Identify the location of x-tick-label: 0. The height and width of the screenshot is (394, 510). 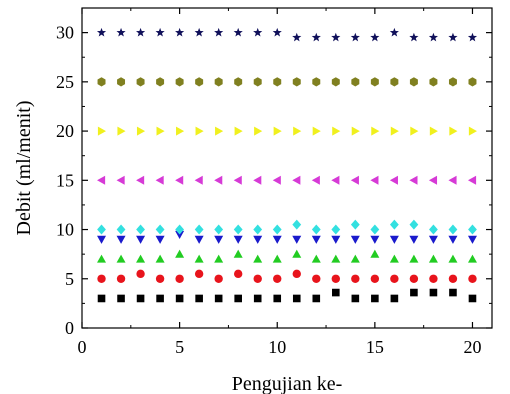
(82, 347).